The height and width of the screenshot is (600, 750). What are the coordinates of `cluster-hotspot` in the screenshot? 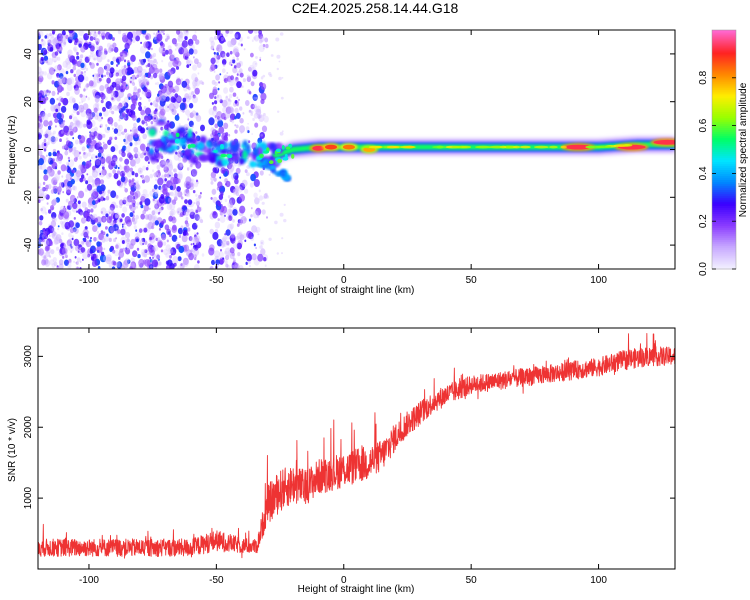 It's located at (280, 160).